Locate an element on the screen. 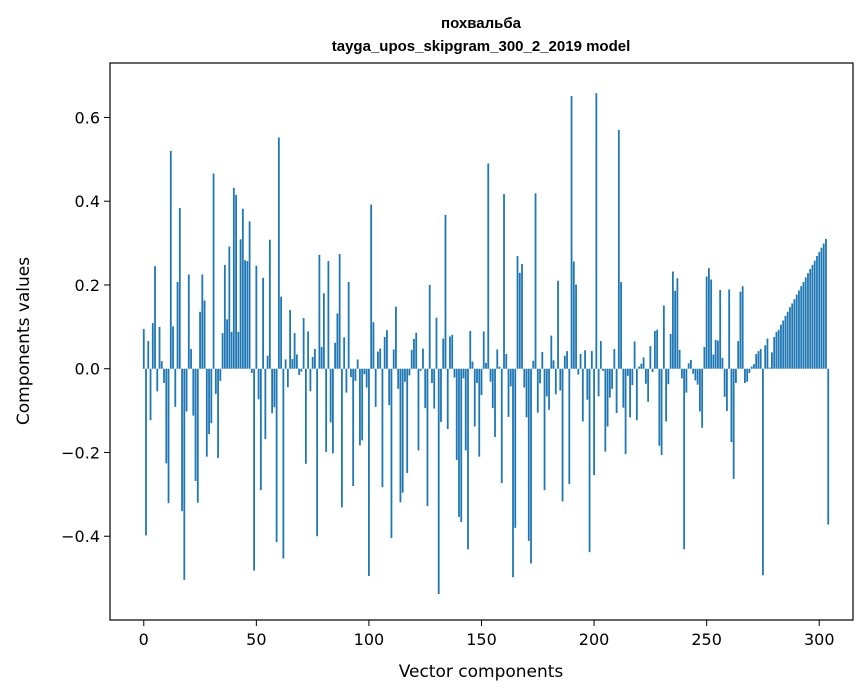  x-axis-ticks: 0 50 100 150 200 250 300 is located at coordinates (487, 634).